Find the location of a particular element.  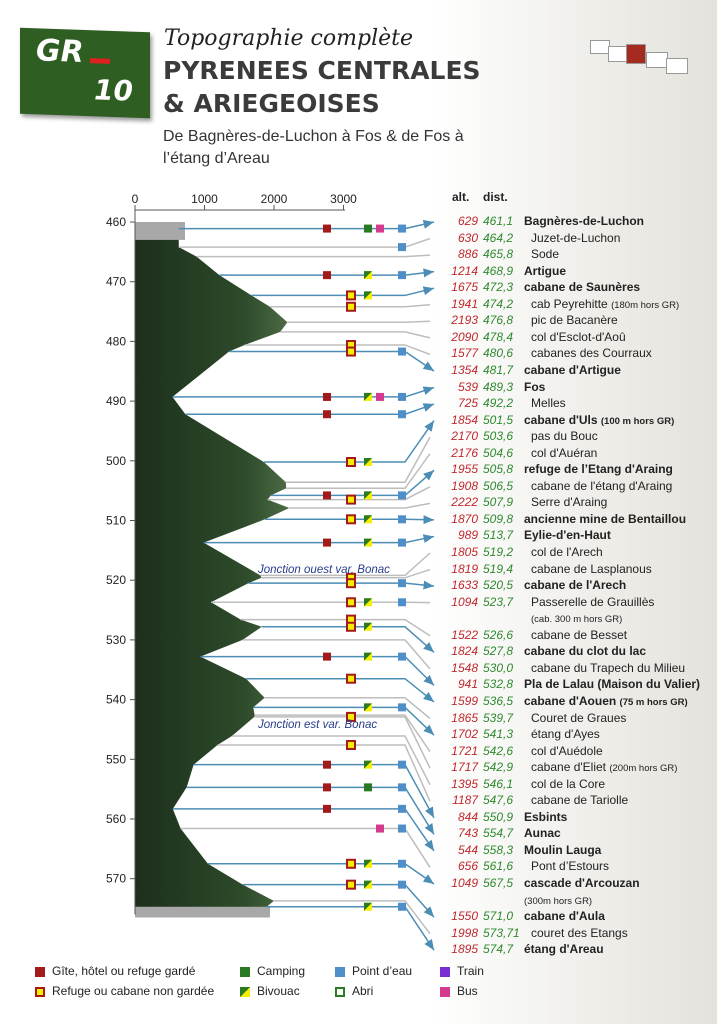

station-name: Melles is located at coordinates (545, 403).